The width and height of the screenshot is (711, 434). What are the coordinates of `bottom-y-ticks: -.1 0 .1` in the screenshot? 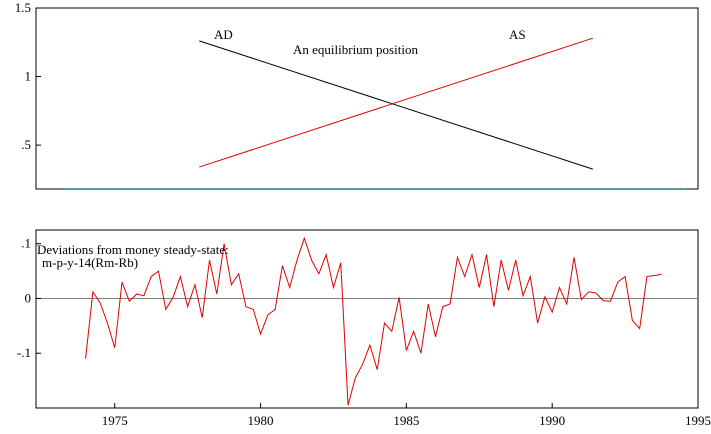 It's located at (29, 298).